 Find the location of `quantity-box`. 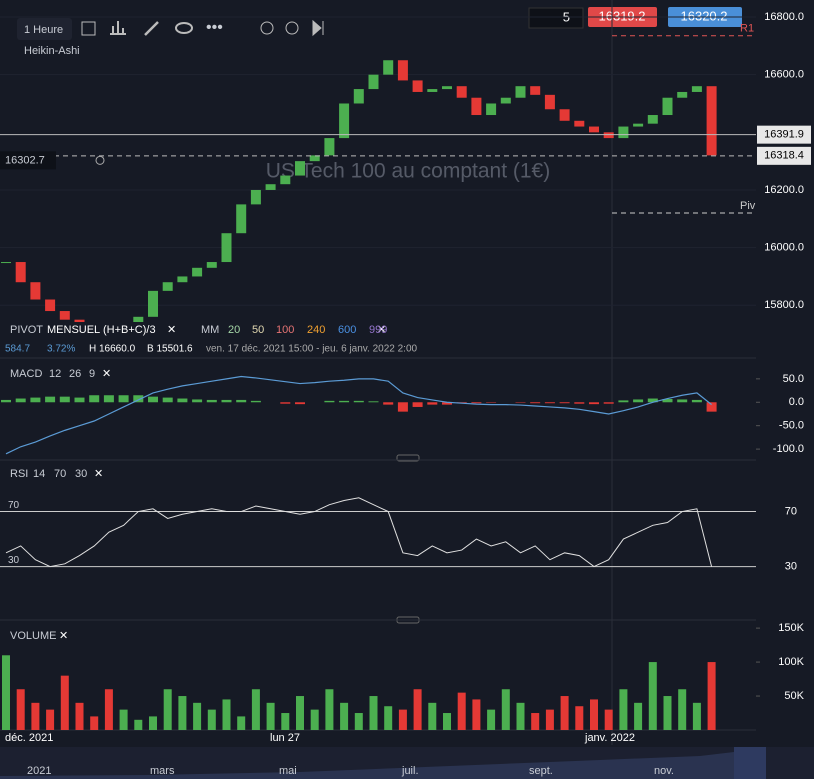

quantity-box is located at coordinates (556, 18).